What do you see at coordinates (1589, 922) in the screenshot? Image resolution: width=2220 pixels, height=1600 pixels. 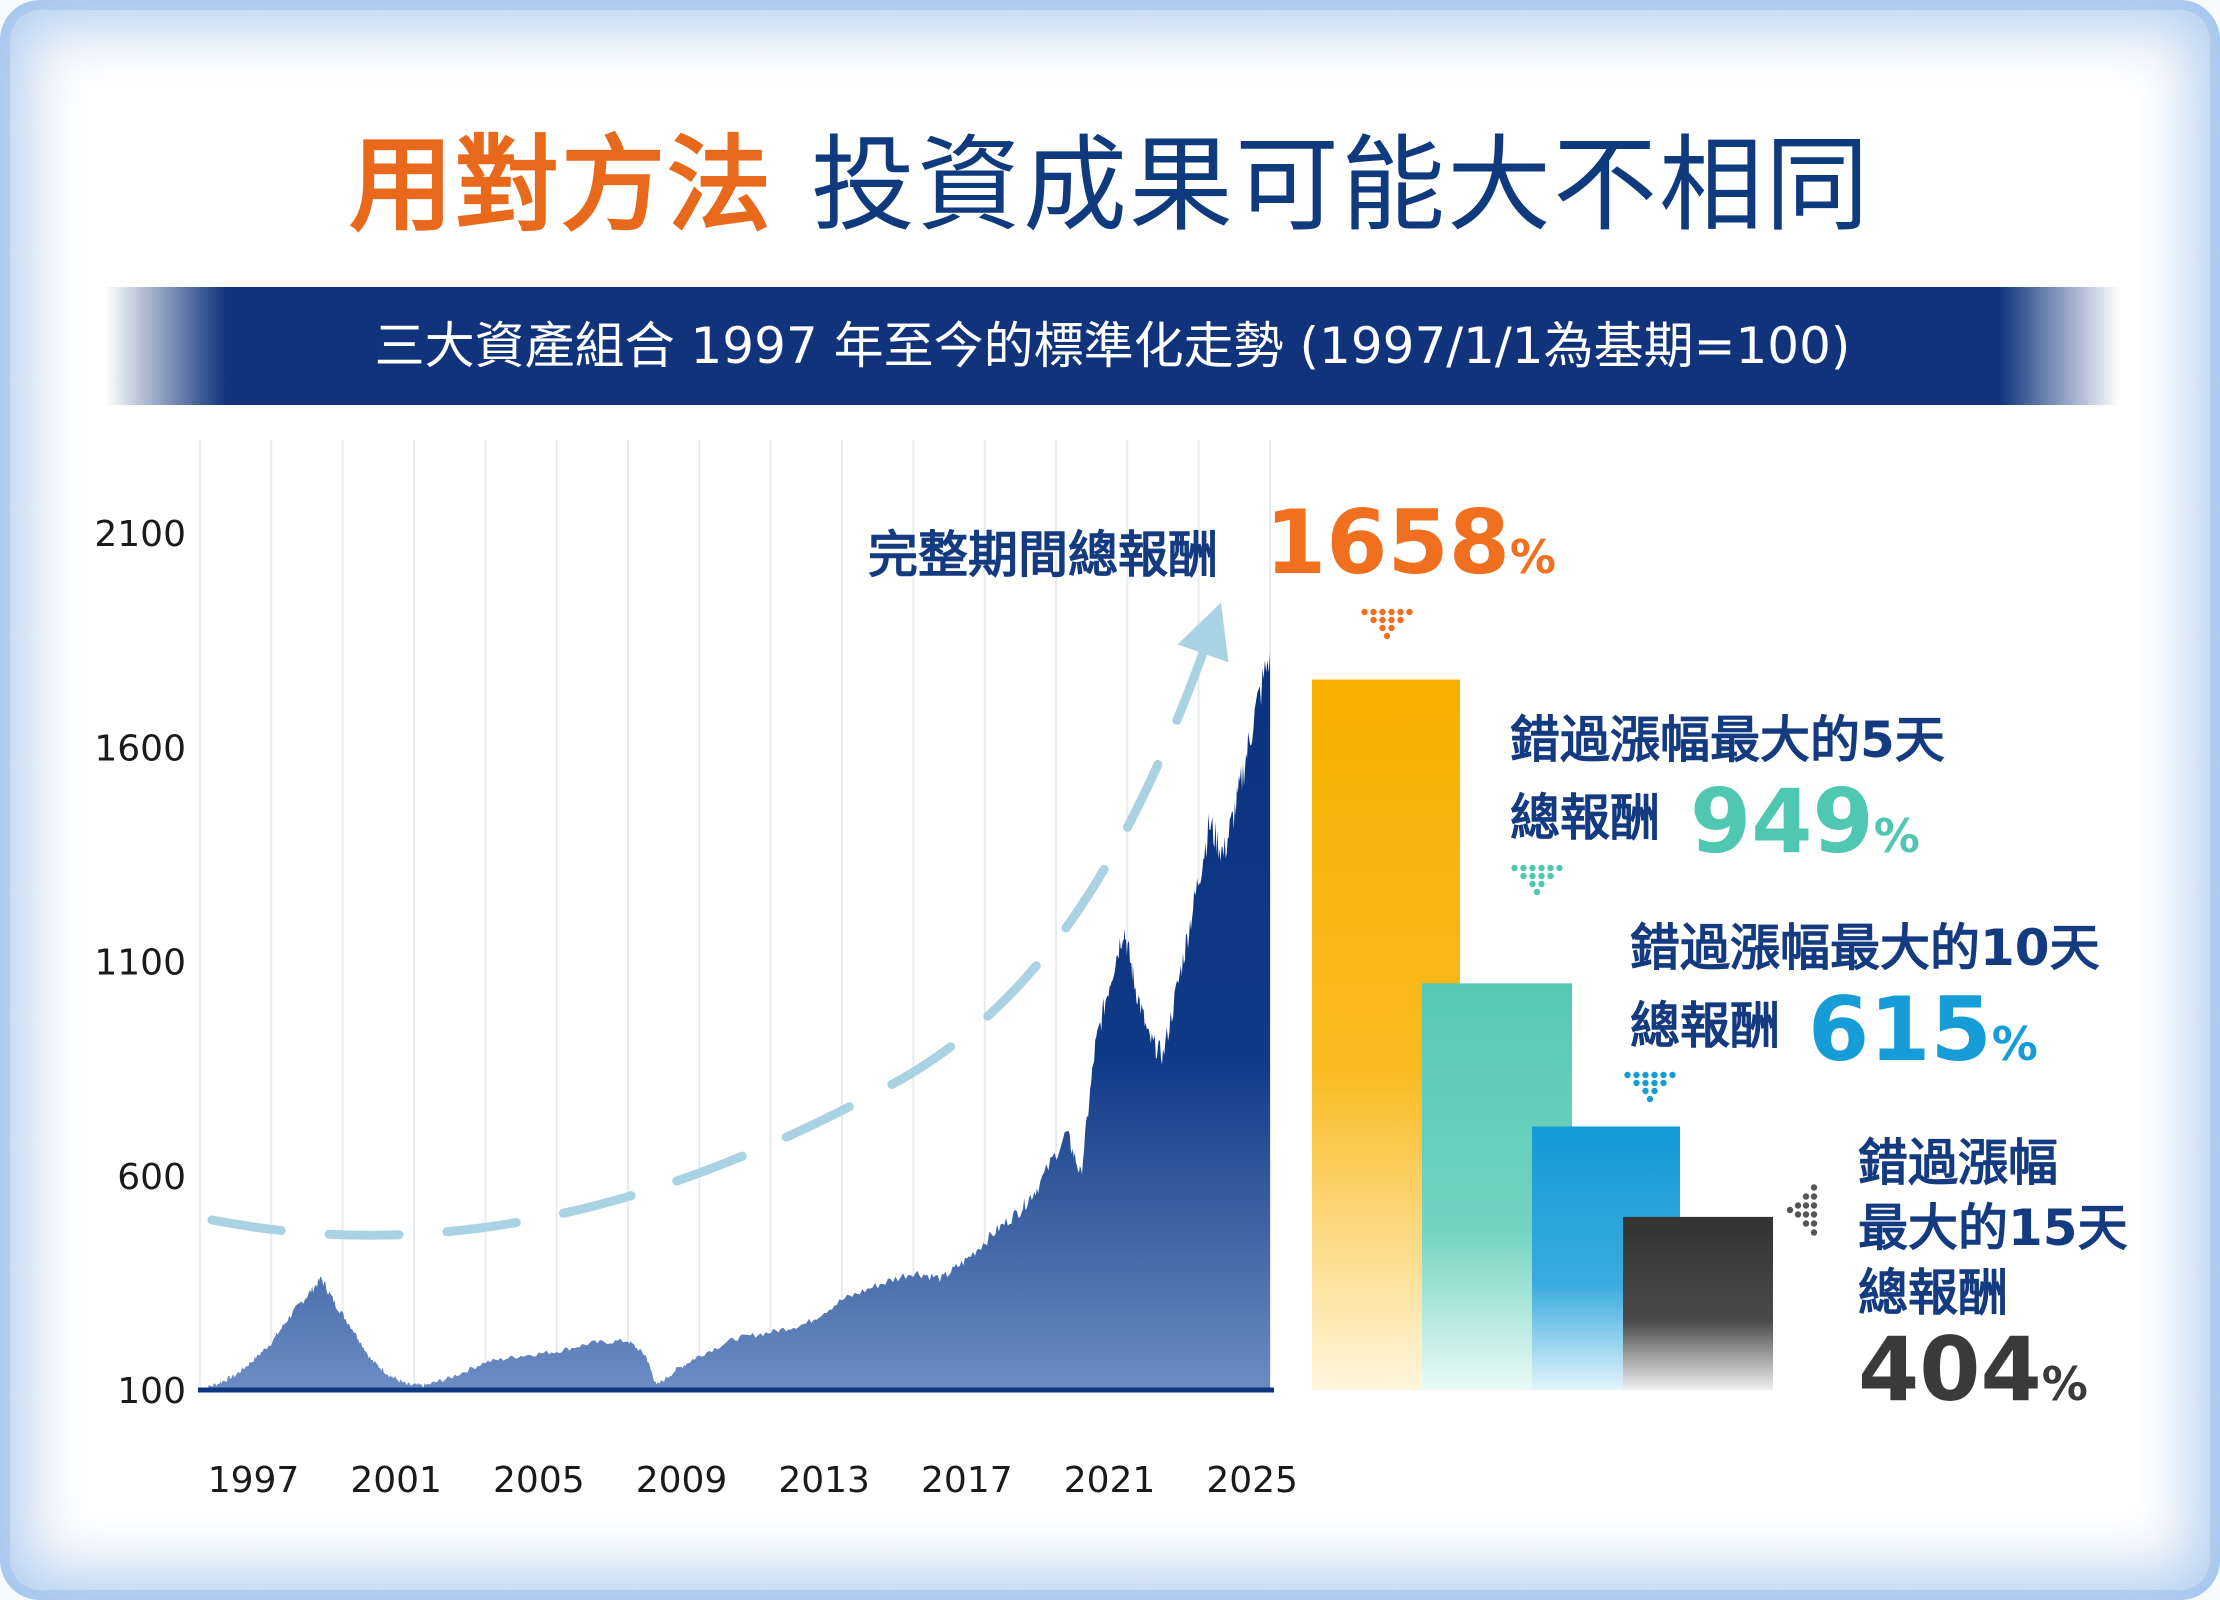 I see `bar-markers` at bounding box center [1589, 922].